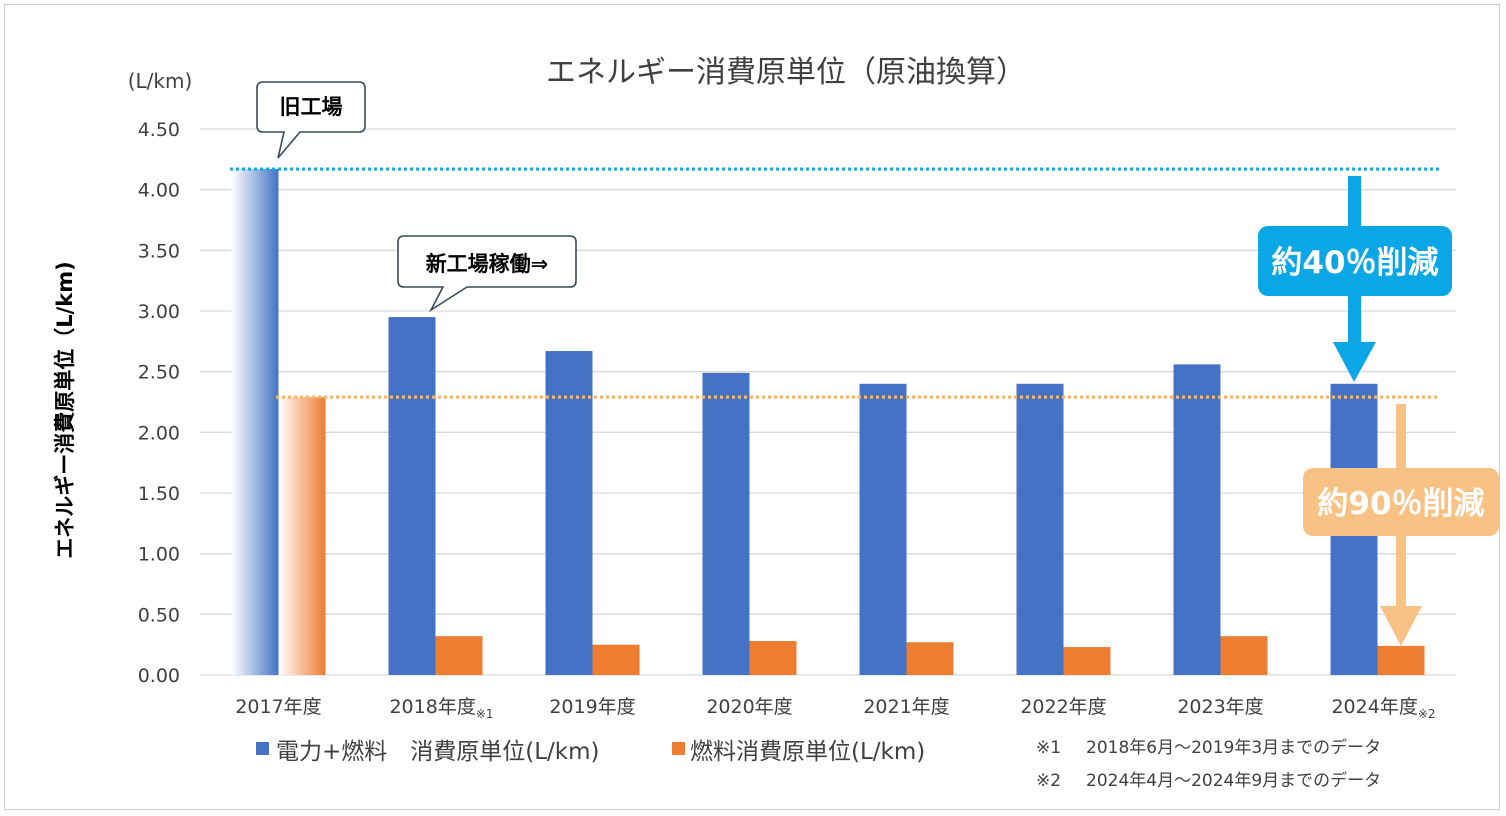 This screenshot has width=1506, height=816. What do you see at coordinates (159, 676) in the screenshot?
I see `y-tick-label: 0.00` at bounding box center [159, 676].